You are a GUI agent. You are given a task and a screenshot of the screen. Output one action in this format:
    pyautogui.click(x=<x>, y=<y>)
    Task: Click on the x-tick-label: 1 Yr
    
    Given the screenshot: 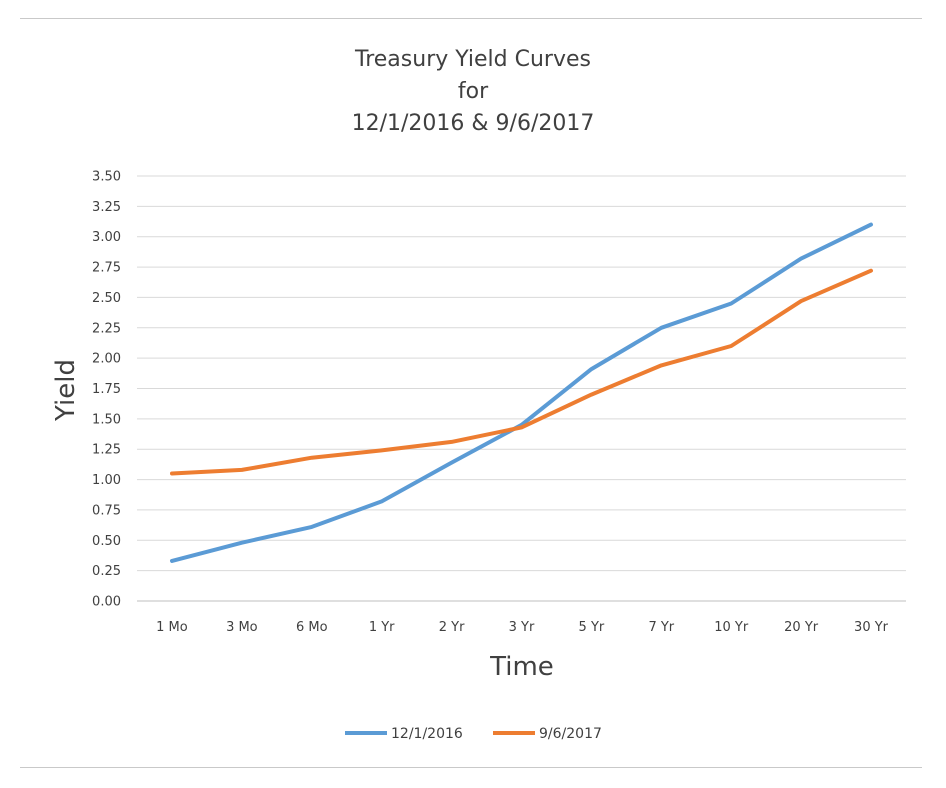 What is the action you would take?
    pyautogui.click(x=382, y=627)
    